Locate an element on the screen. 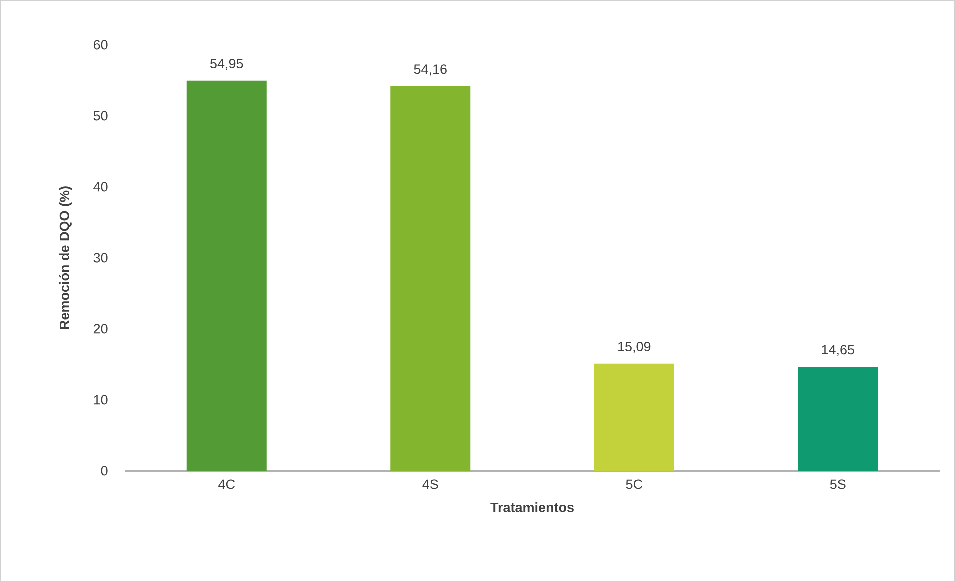  x-axis-title: Tratamientos is located at coordinates (532, 507).